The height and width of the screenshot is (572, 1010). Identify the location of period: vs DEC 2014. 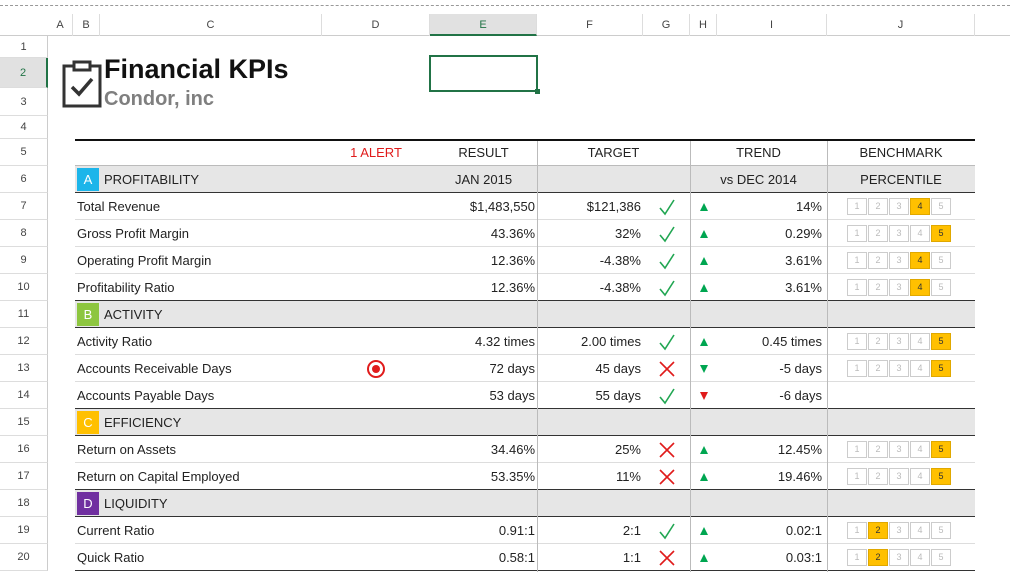
(758, 179).